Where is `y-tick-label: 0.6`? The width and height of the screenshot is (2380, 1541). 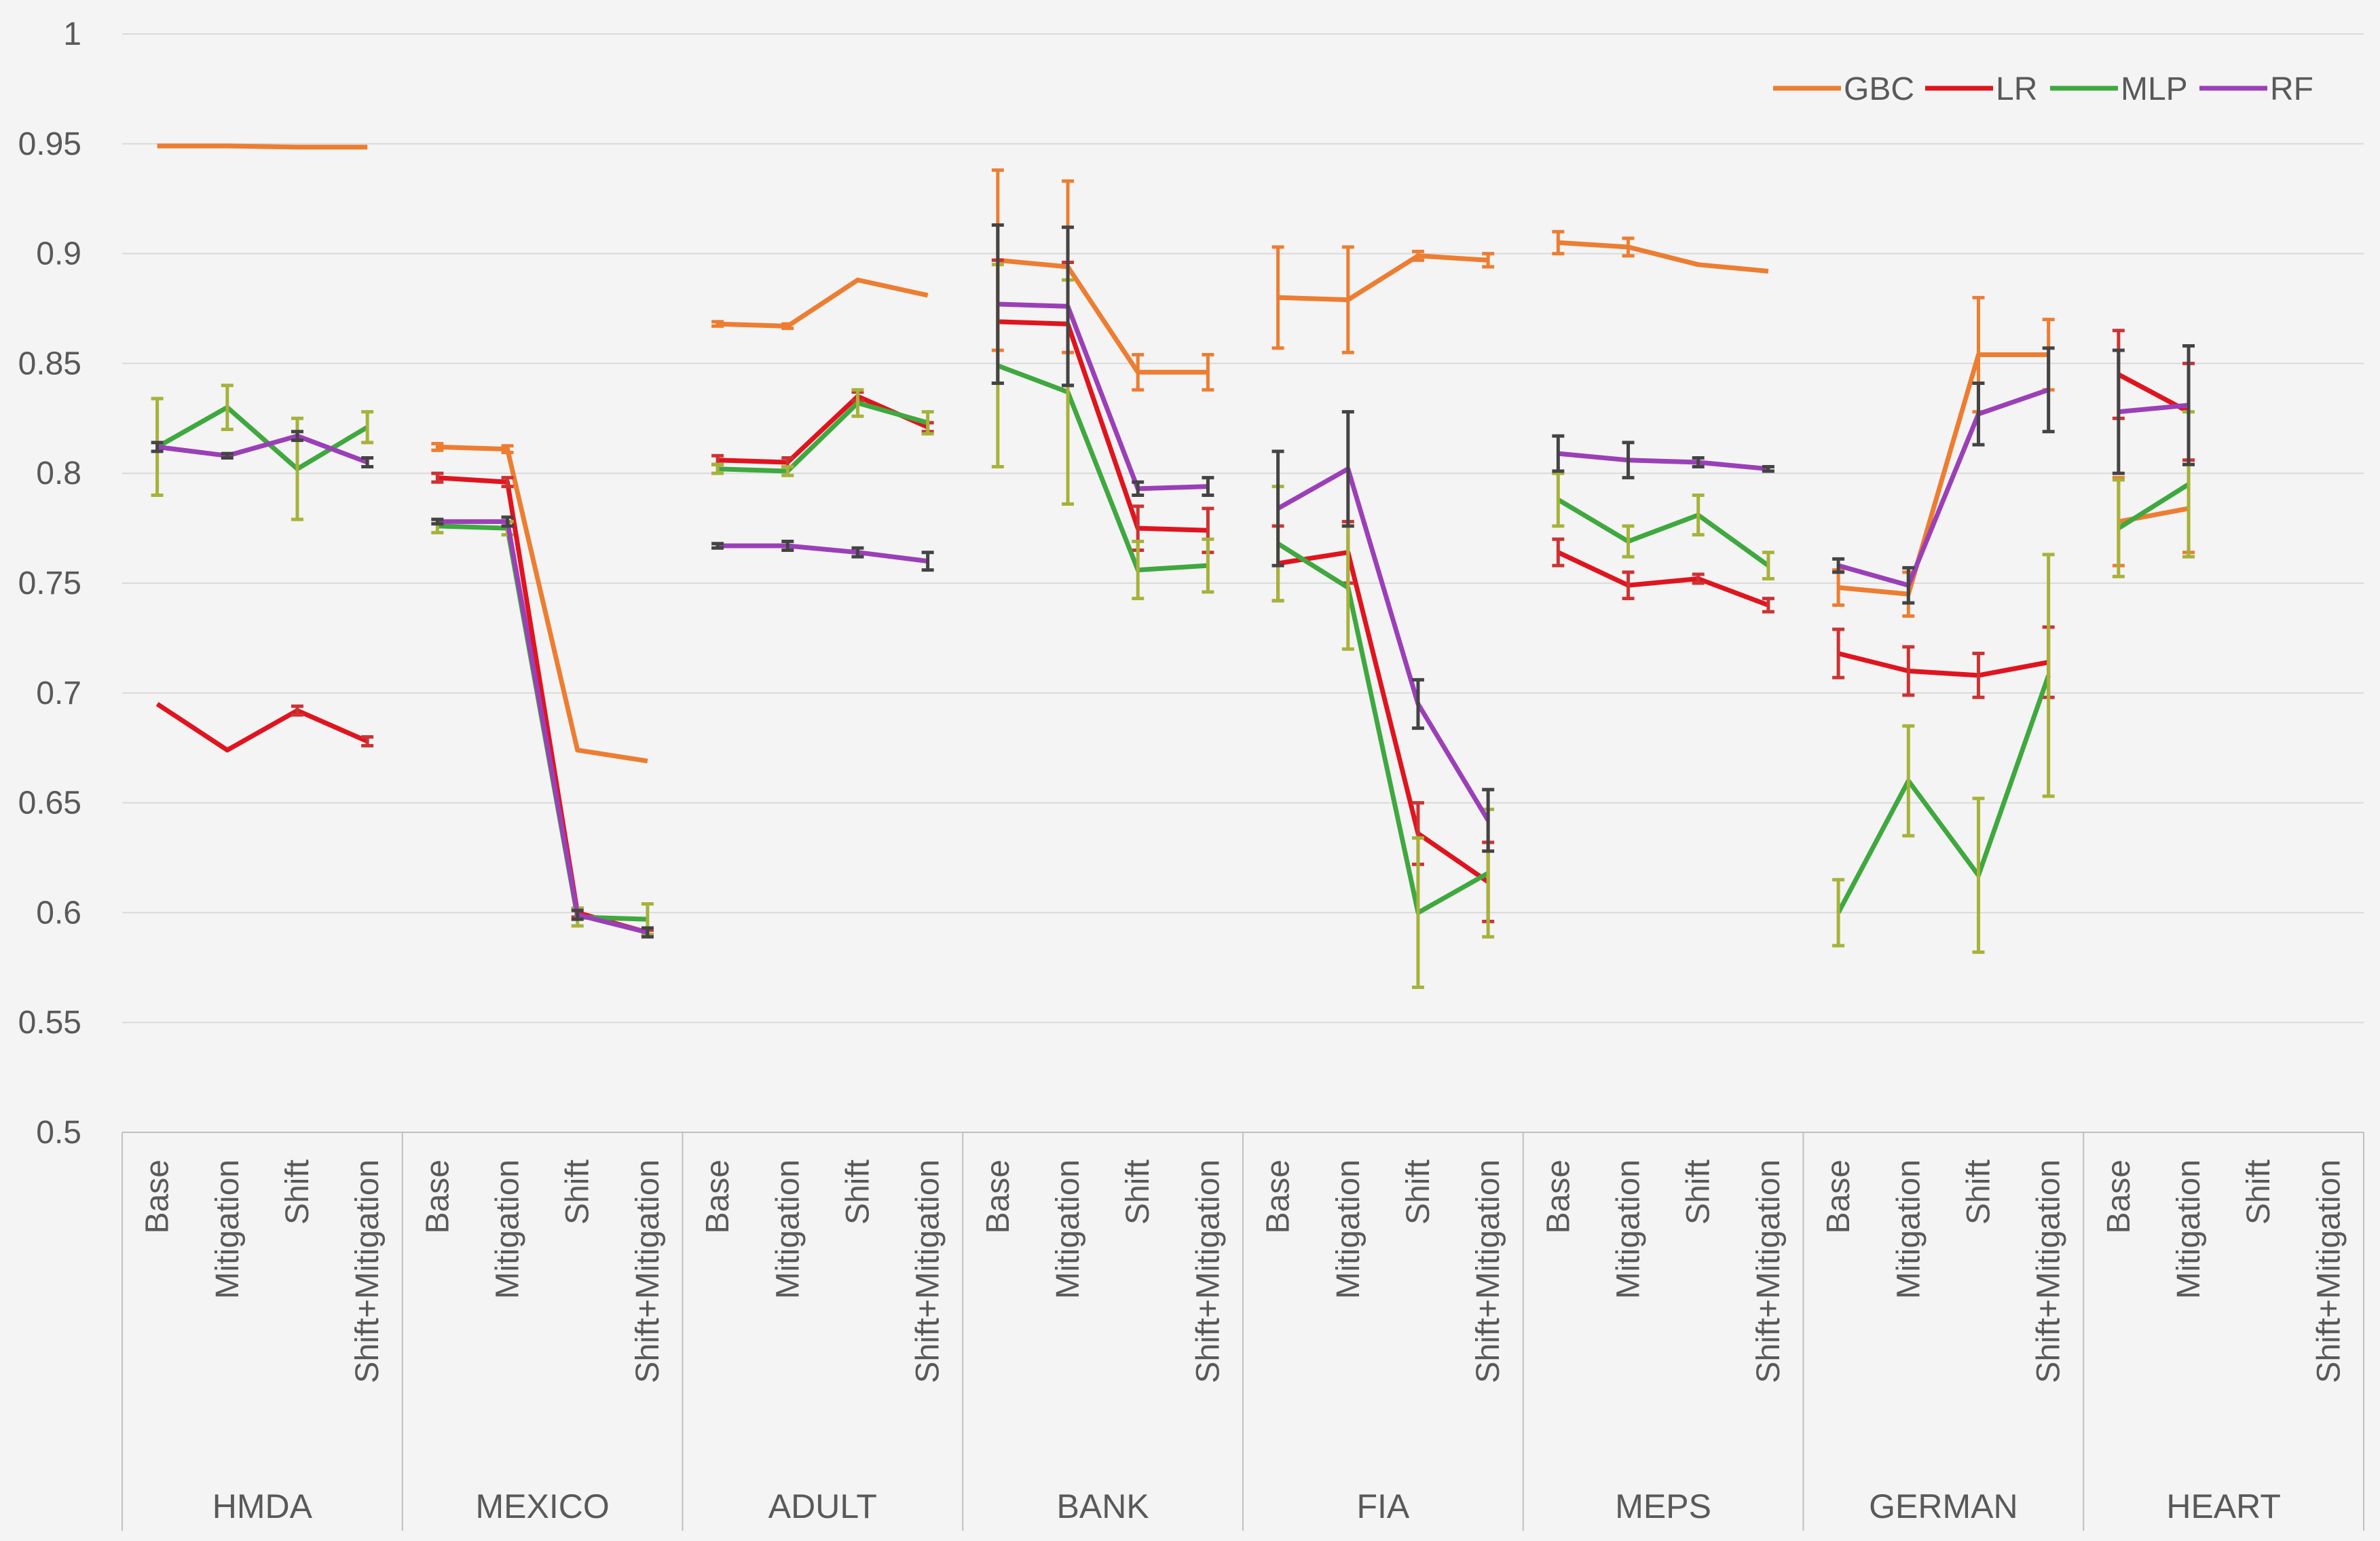
y-tick-label: 0.6 is located at coordinates (58, 913).